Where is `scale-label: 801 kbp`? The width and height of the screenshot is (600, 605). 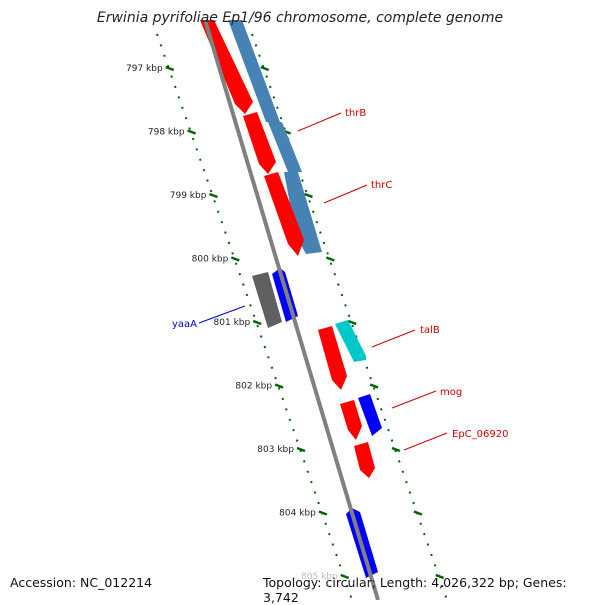 scale-label: 801 kbp is located at coordinates (232, 323).